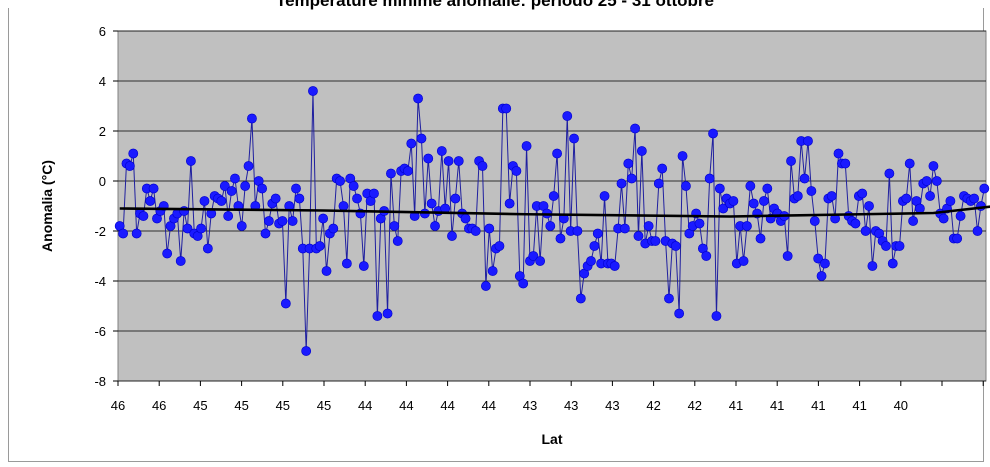  I want to click on x-tick-label: 45, so click(283, 405).